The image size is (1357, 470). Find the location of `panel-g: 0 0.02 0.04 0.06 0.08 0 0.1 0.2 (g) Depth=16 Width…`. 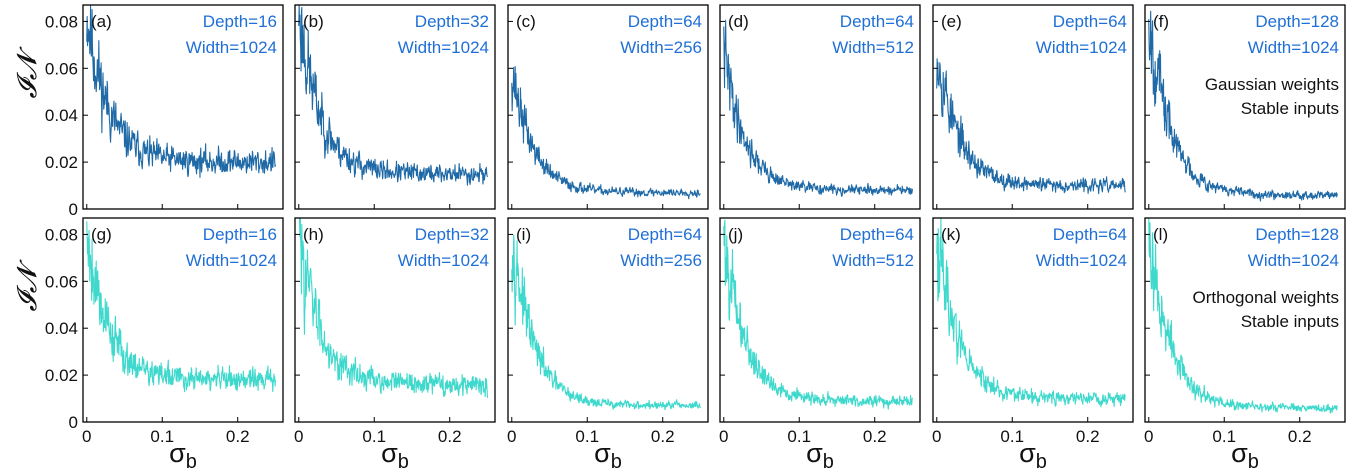

panel-g: 0 0.02 0.04 0.06 0.08 0 0.1 0.2 (g) Depth=16 Width… is located at coordinates (164, 331).